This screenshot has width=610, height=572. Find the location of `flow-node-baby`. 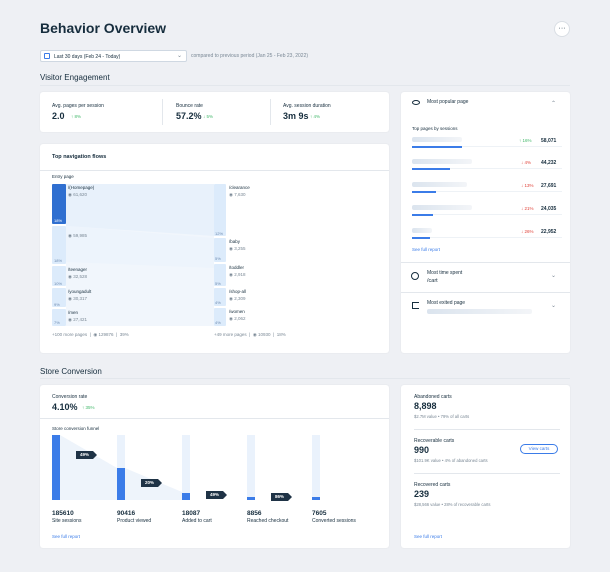

flow-node-baby is located at coordinates (220, 250).